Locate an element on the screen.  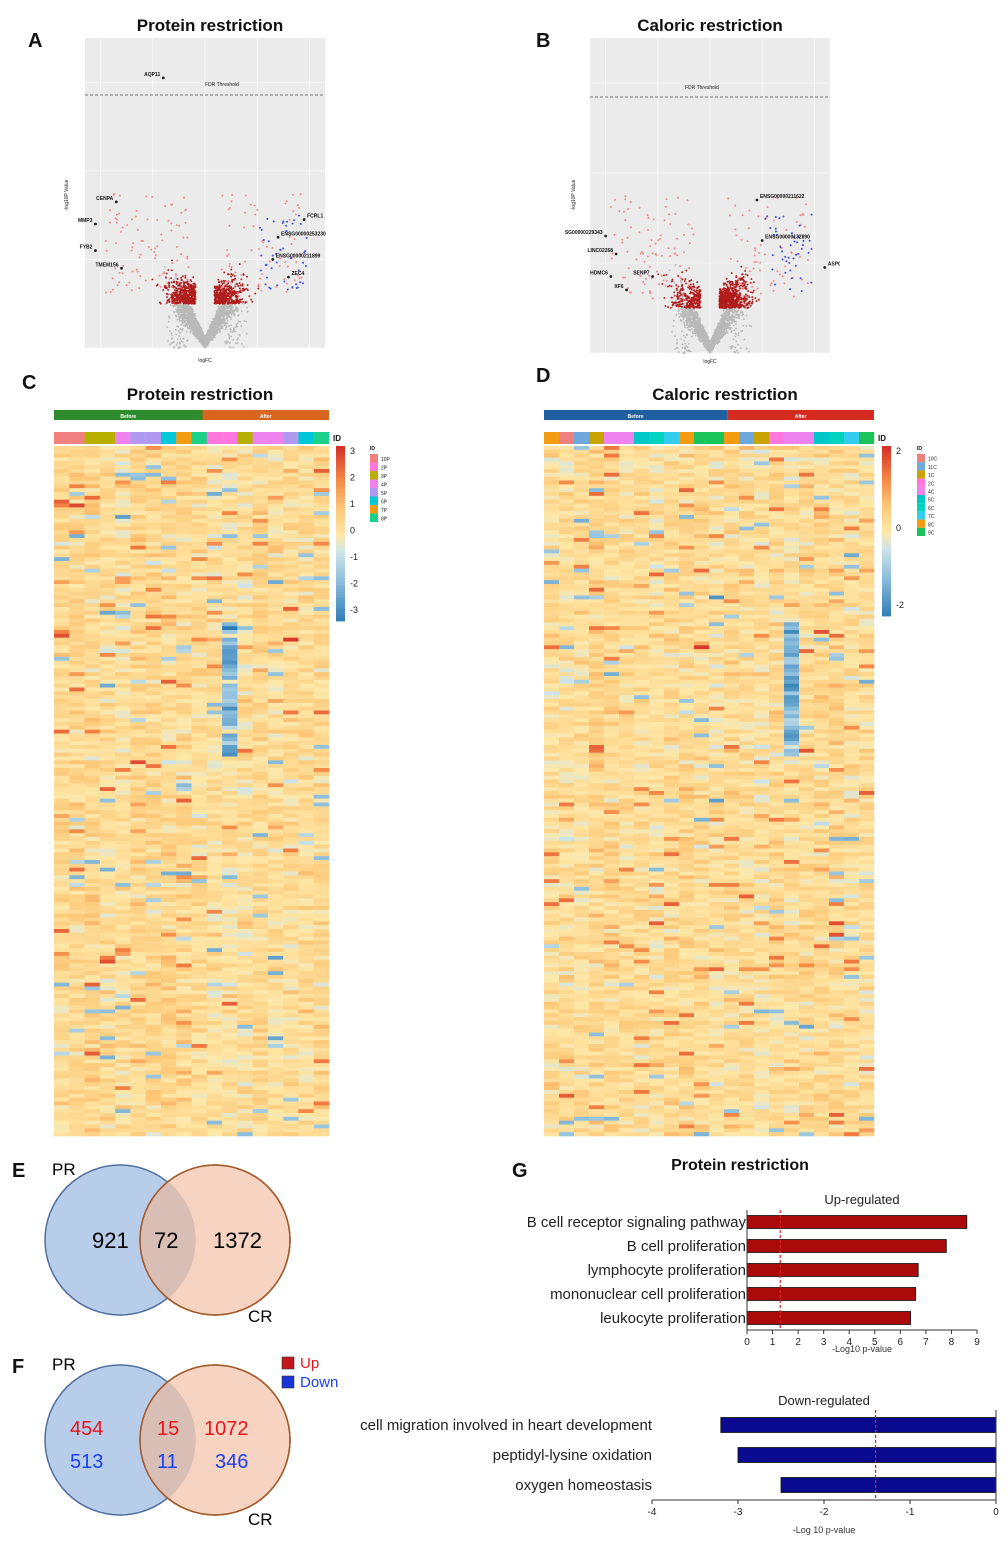
panel-c-title: Protein restriction is located at coordinates (200, 394).